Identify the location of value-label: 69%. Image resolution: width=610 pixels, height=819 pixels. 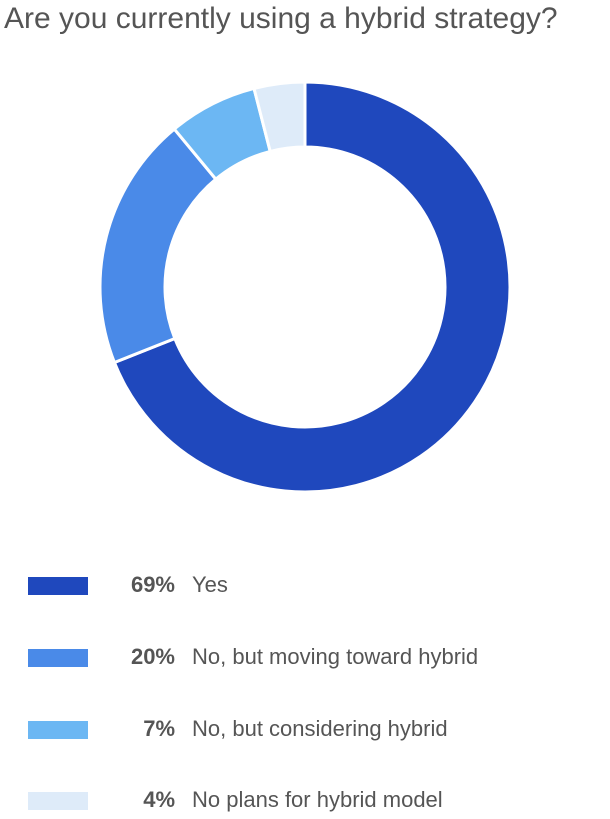
(153, 584).